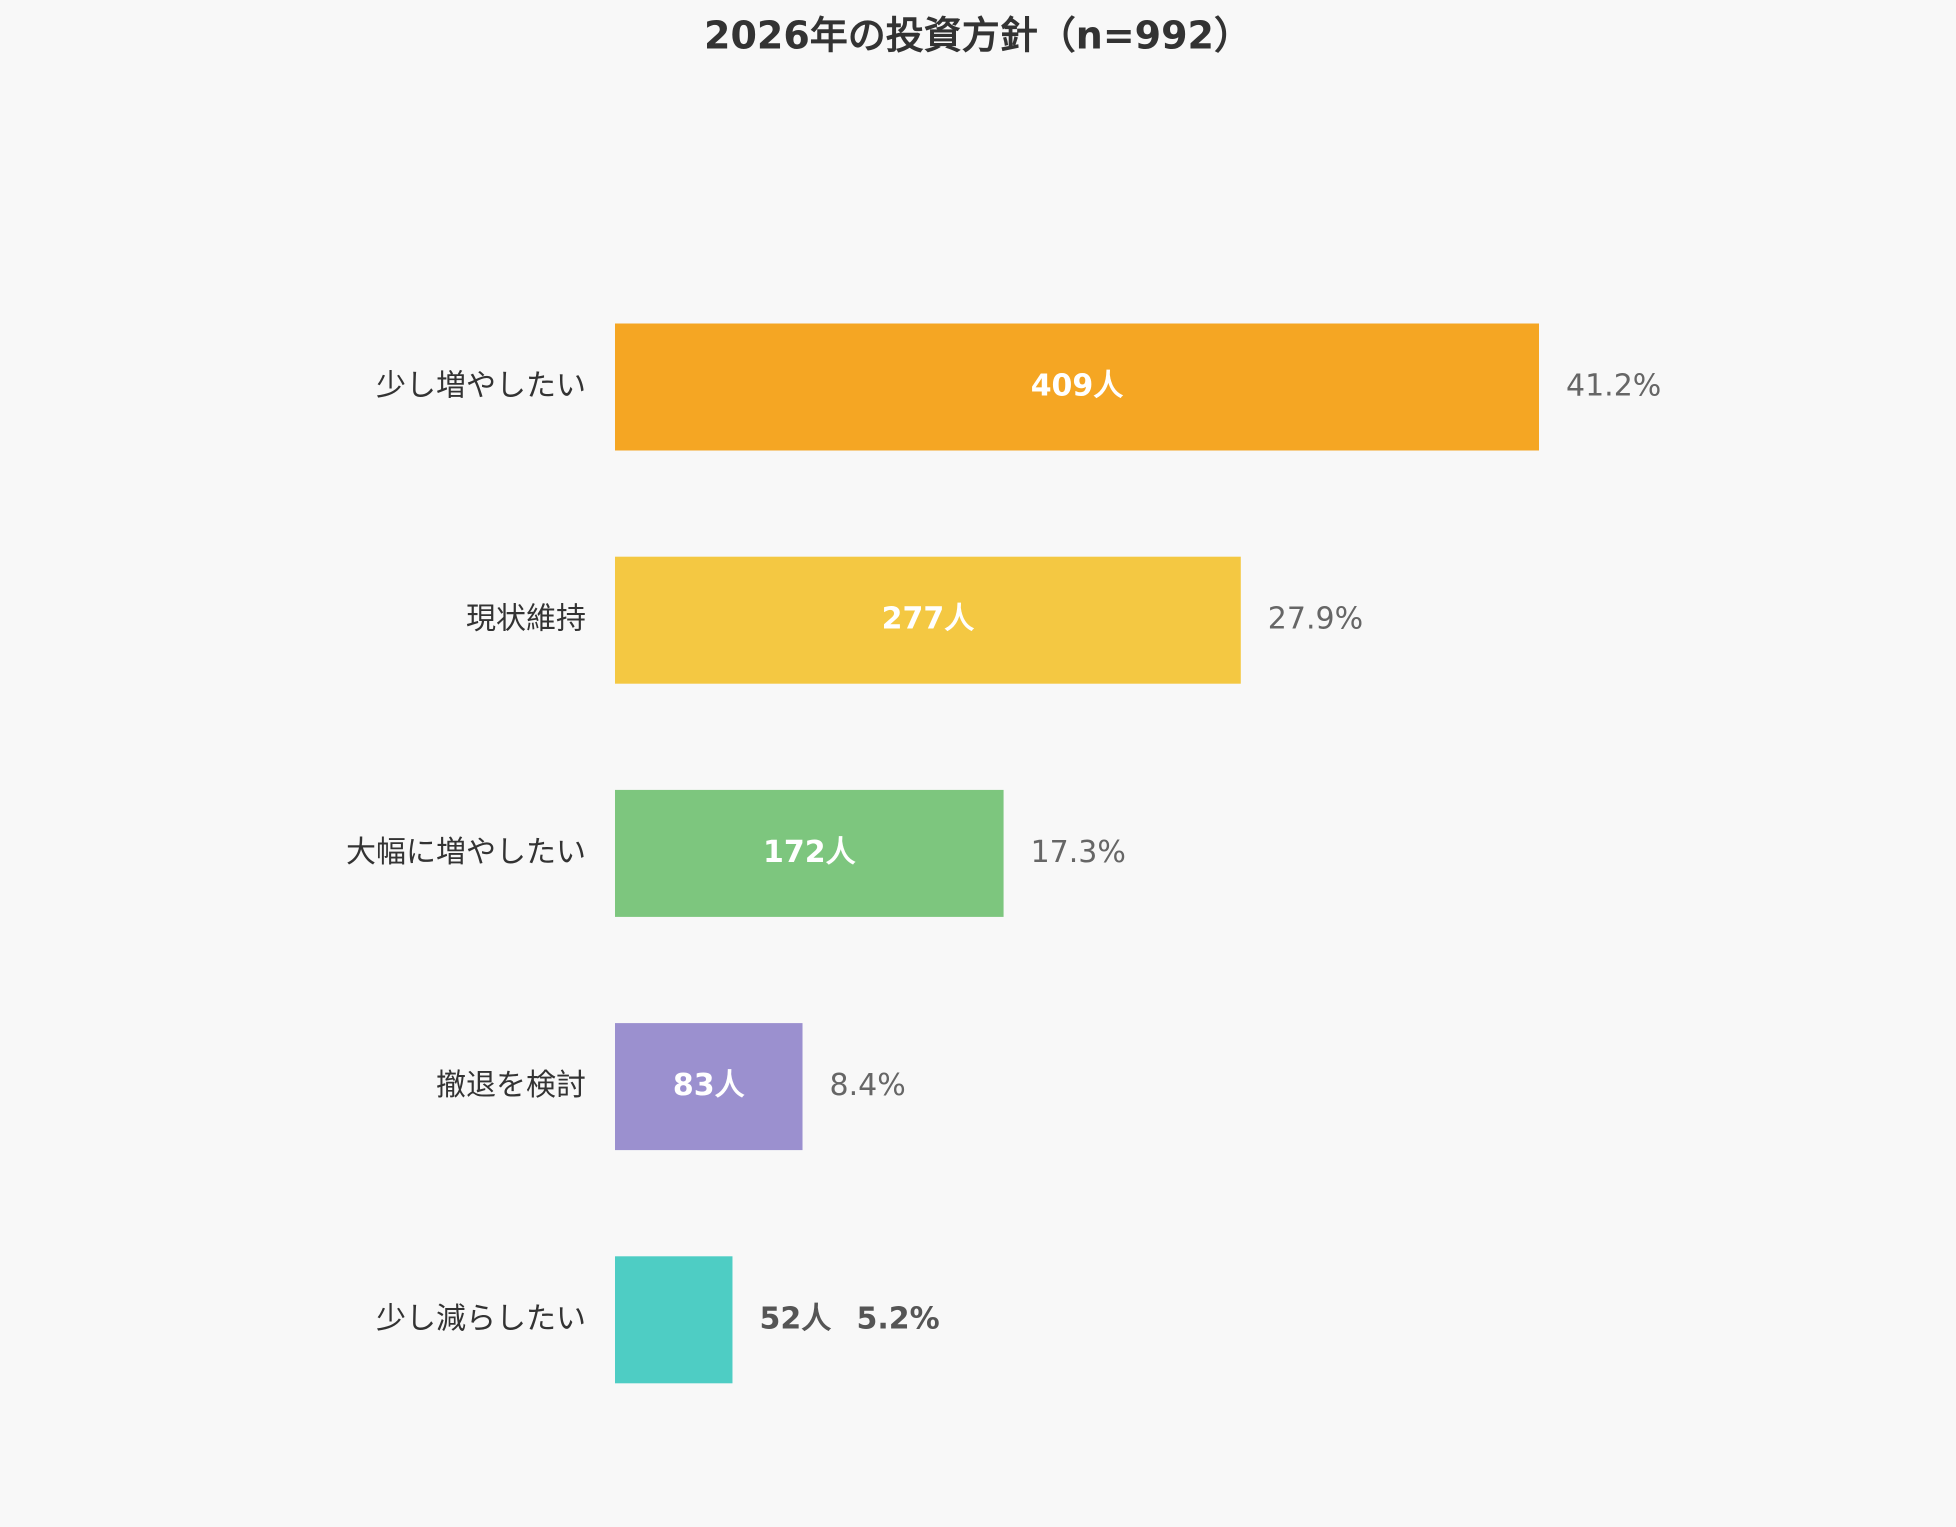 The width and height of the screenshot is (1956, 1527). What do you see at coordinates (1613, 386) in the screenshot?
I see `percent-label: 41.2%` at bounding box center [1613, 386].